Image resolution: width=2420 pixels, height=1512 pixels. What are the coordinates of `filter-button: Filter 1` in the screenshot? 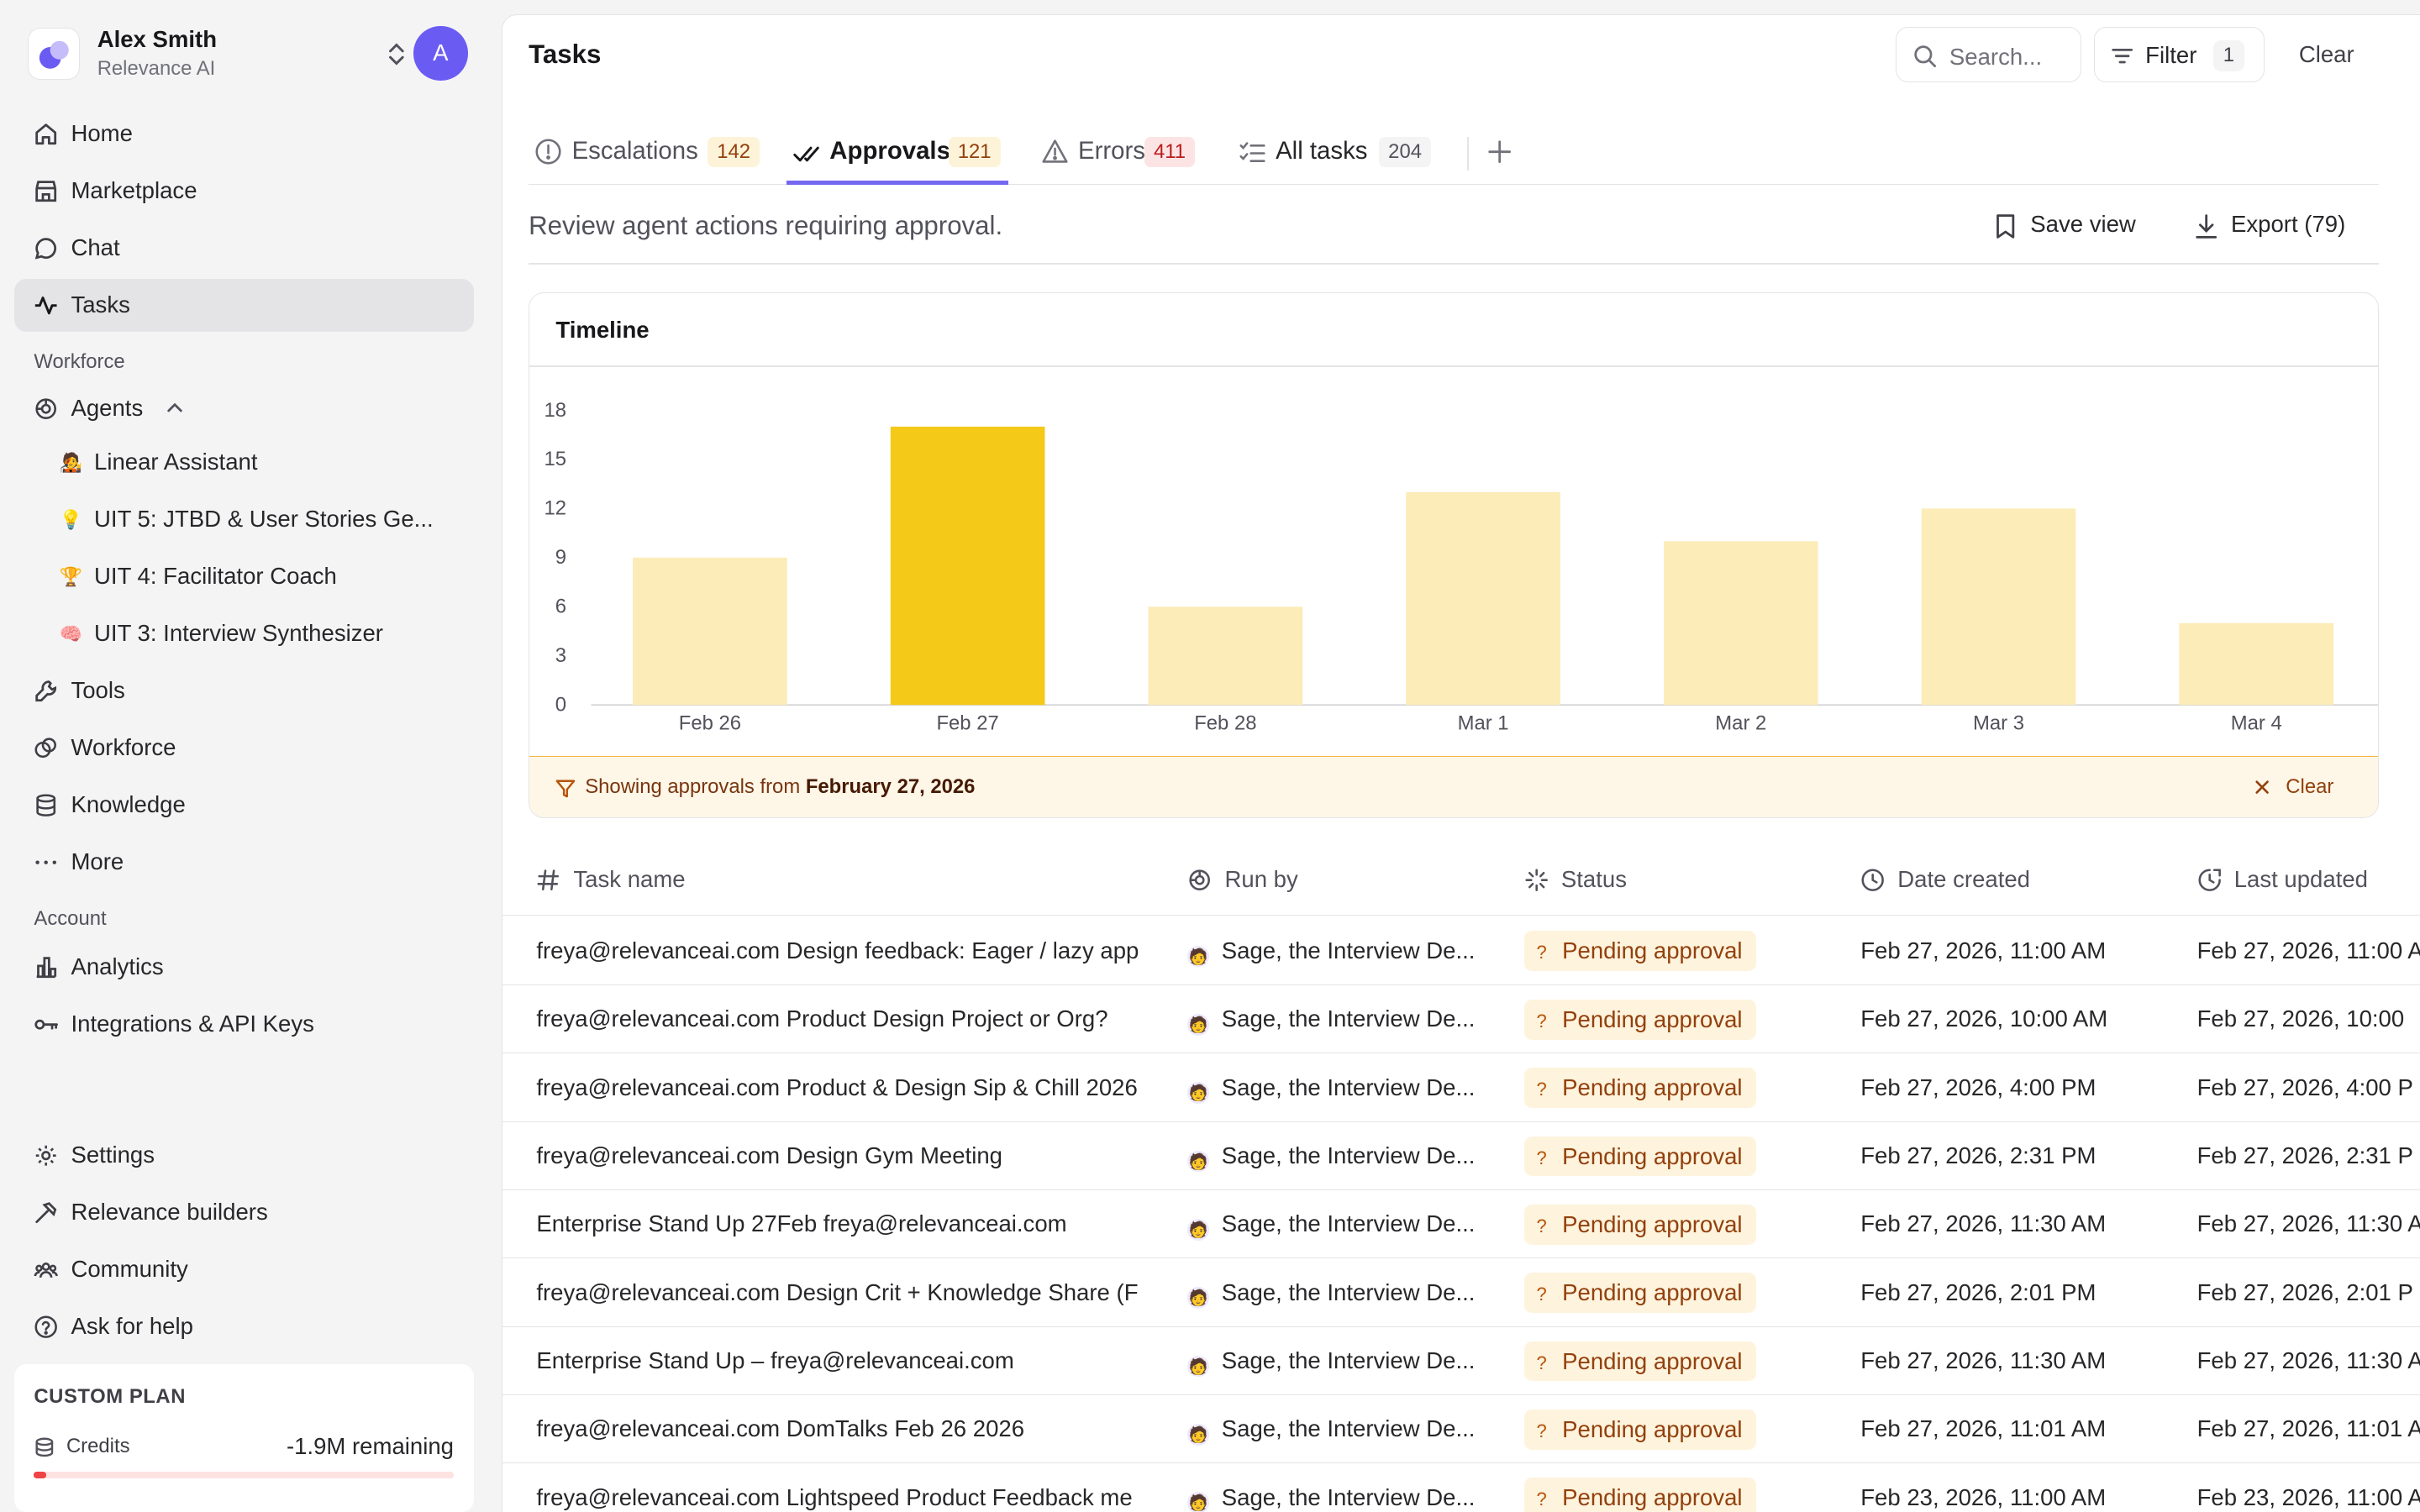 It's located at (2179, 55).